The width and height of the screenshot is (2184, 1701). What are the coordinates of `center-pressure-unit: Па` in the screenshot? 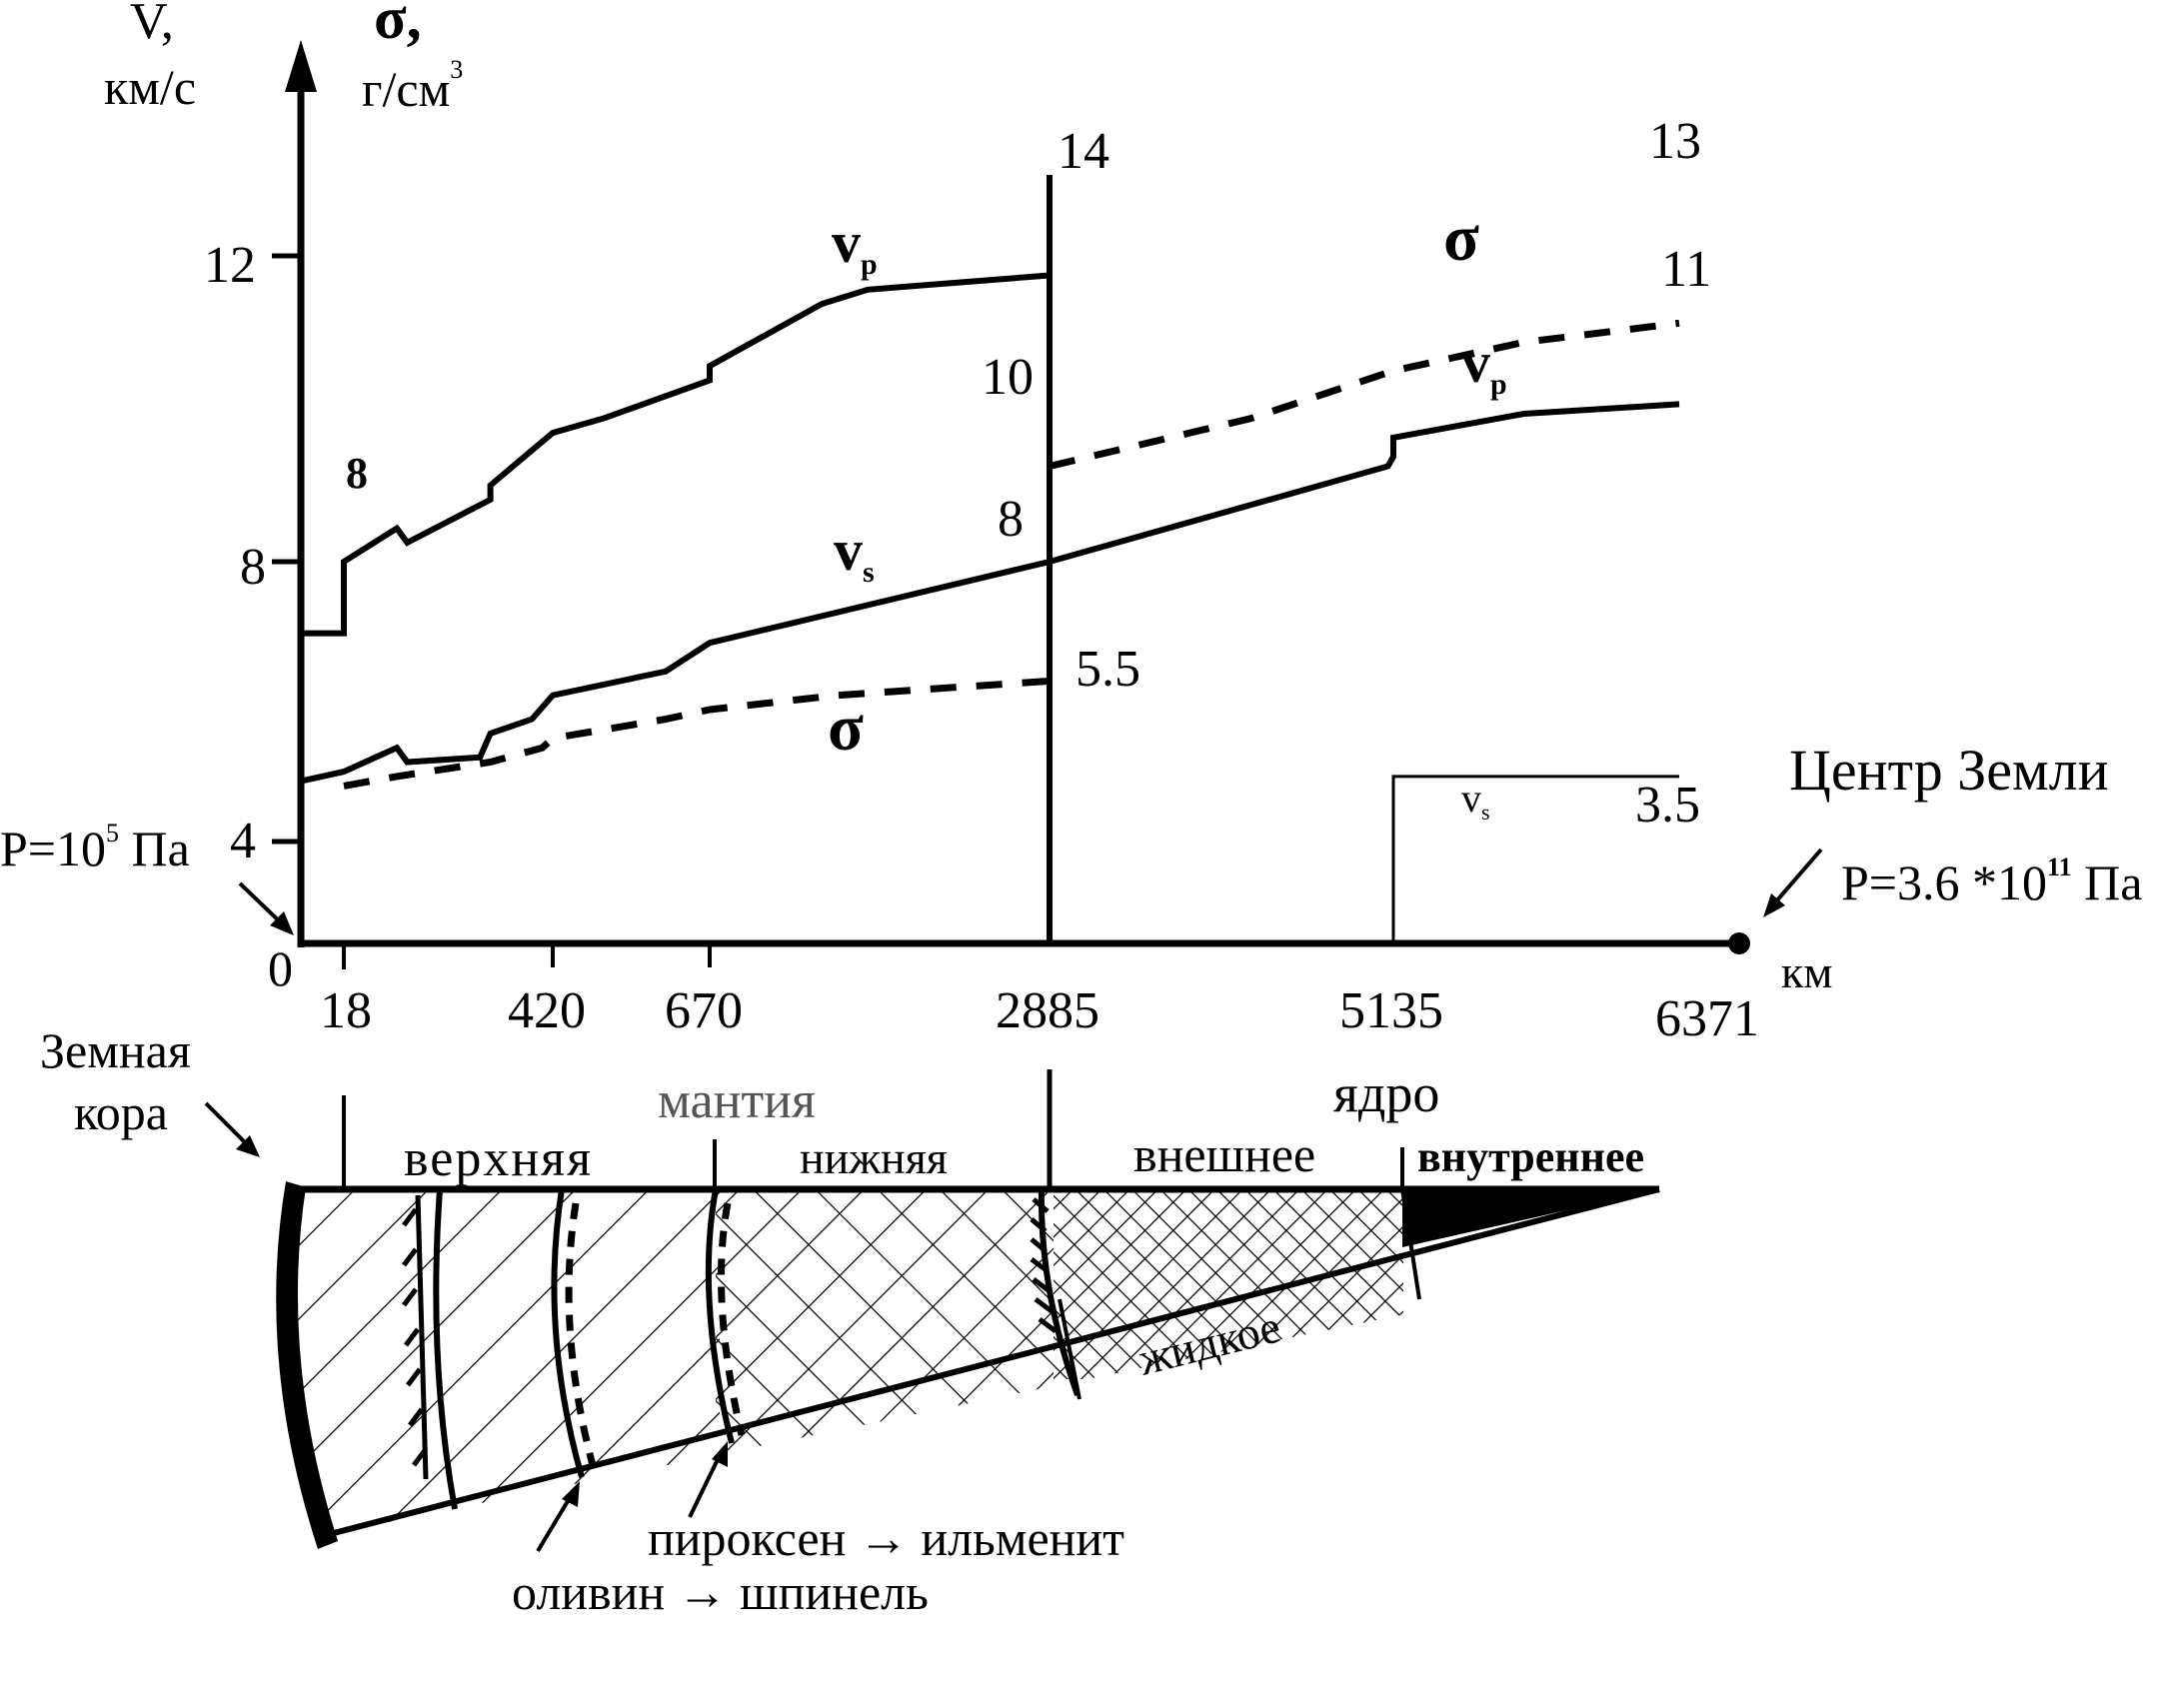 It's located at (2107, 882).